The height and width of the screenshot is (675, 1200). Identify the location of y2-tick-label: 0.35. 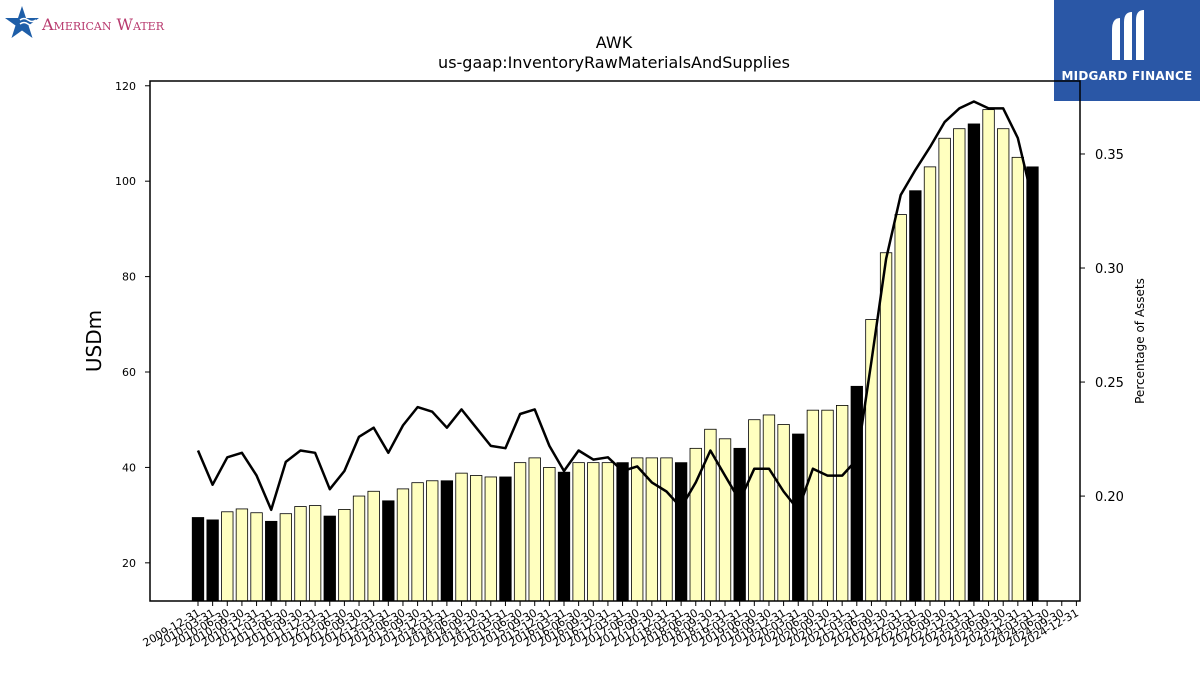
(1109, 155).